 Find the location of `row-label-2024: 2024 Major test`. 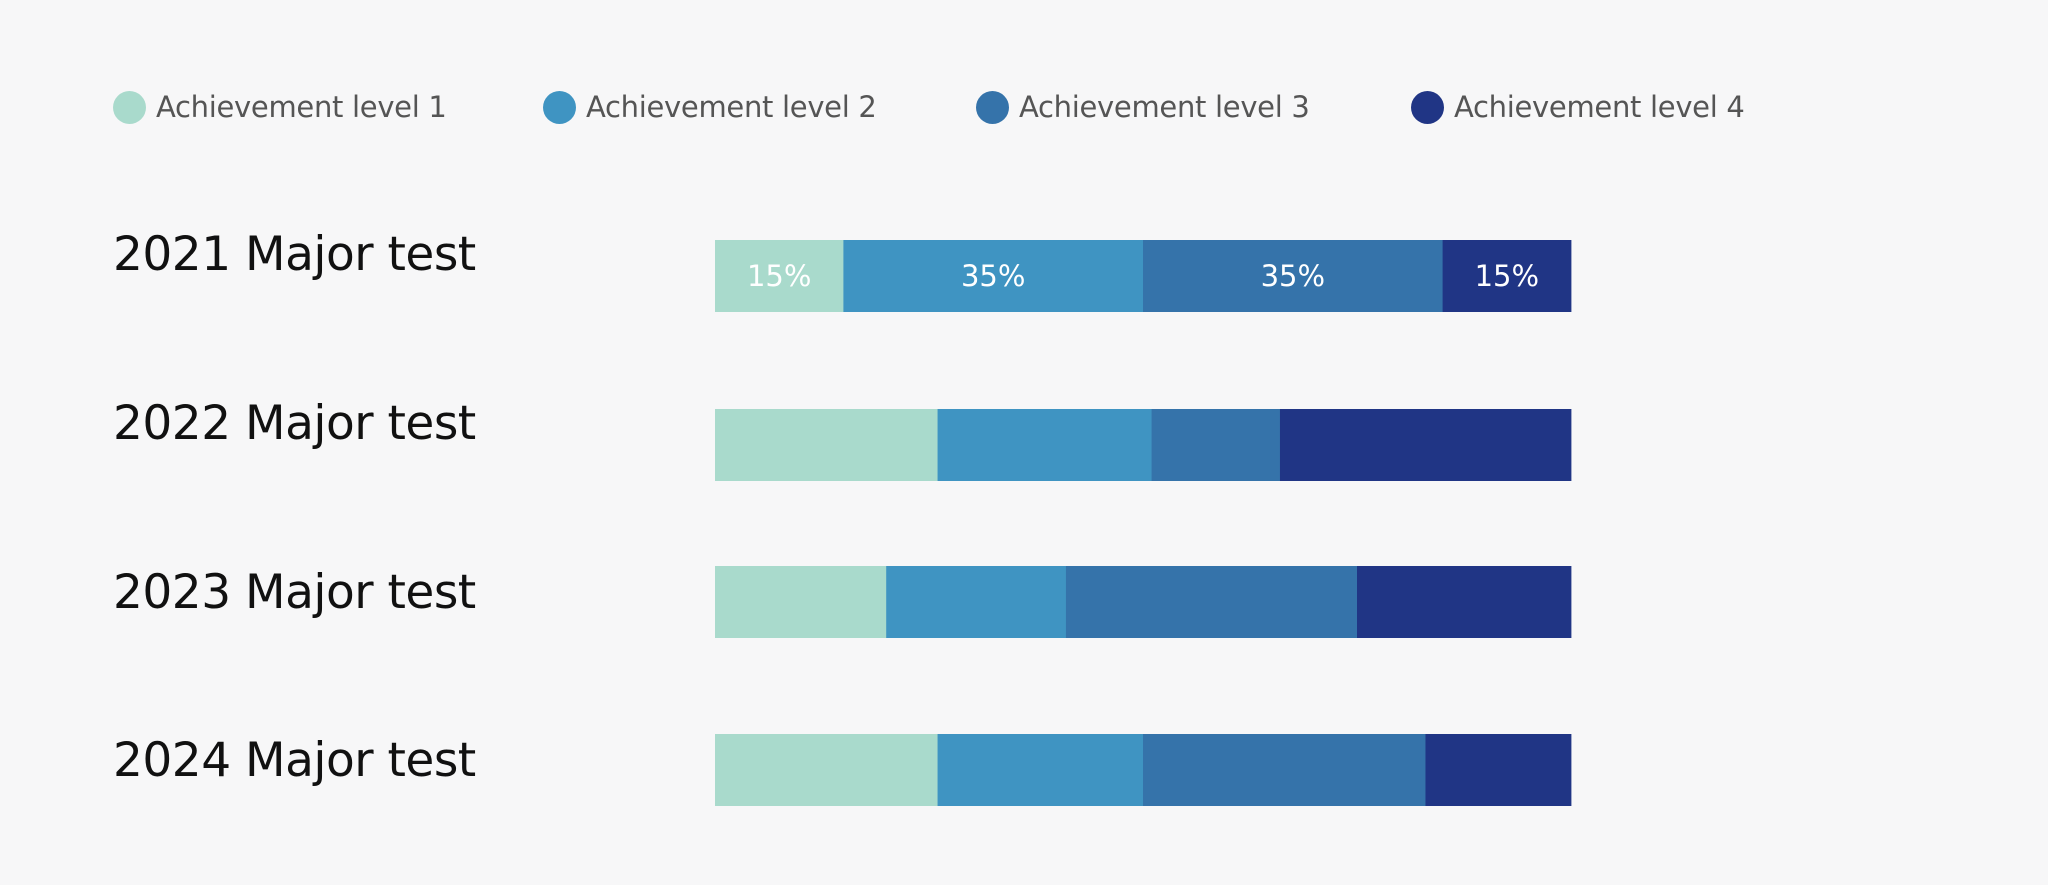

row-label-2024: 2024 Major test is located at coordinates (294, 760).